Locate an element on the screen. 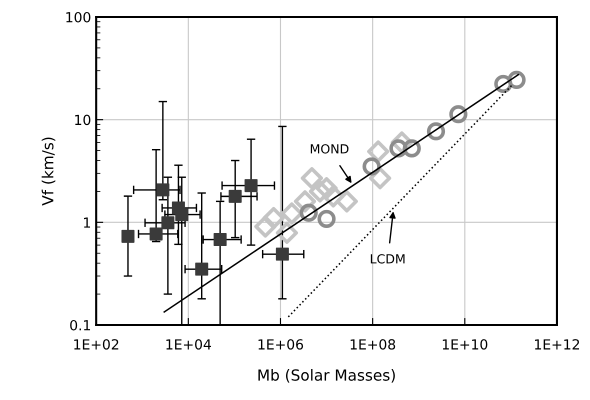 This screenshot has width=590, height=400. annotation: MOND is located at coordinates (329, 149).